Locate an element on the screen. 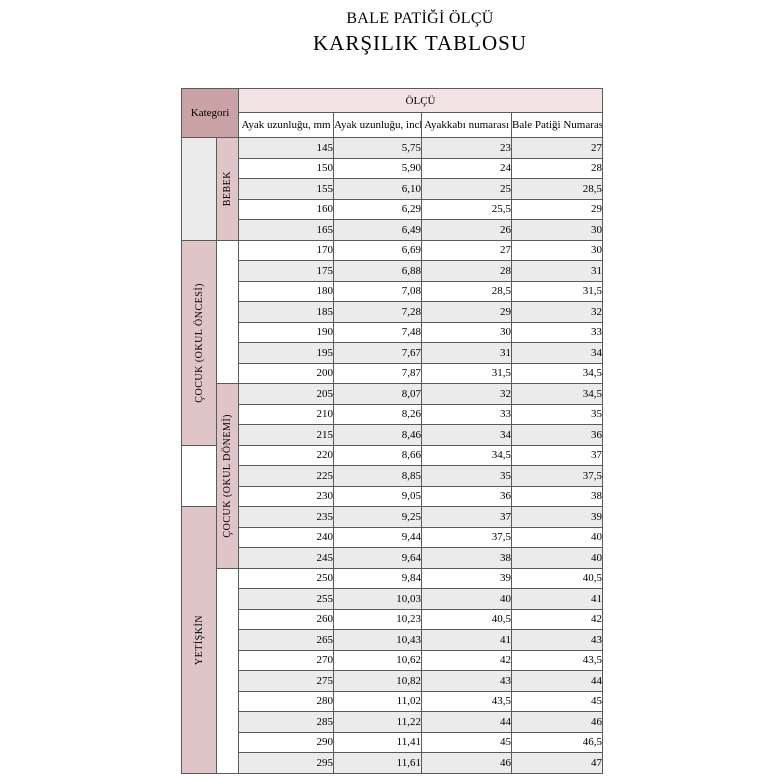 This screenshot has width=780, height=780. cell-shoe-number: 30 is located at coordinates (467, 332).